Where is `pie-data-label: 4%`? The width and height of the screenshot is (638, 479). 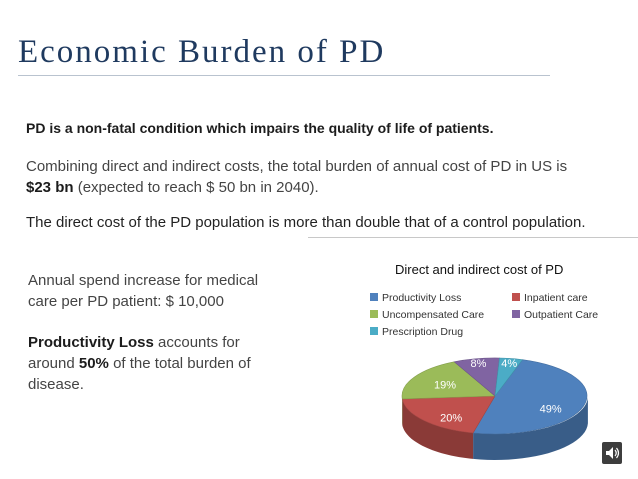
pie-data-label: 4% is located at coordinates (509, 364).